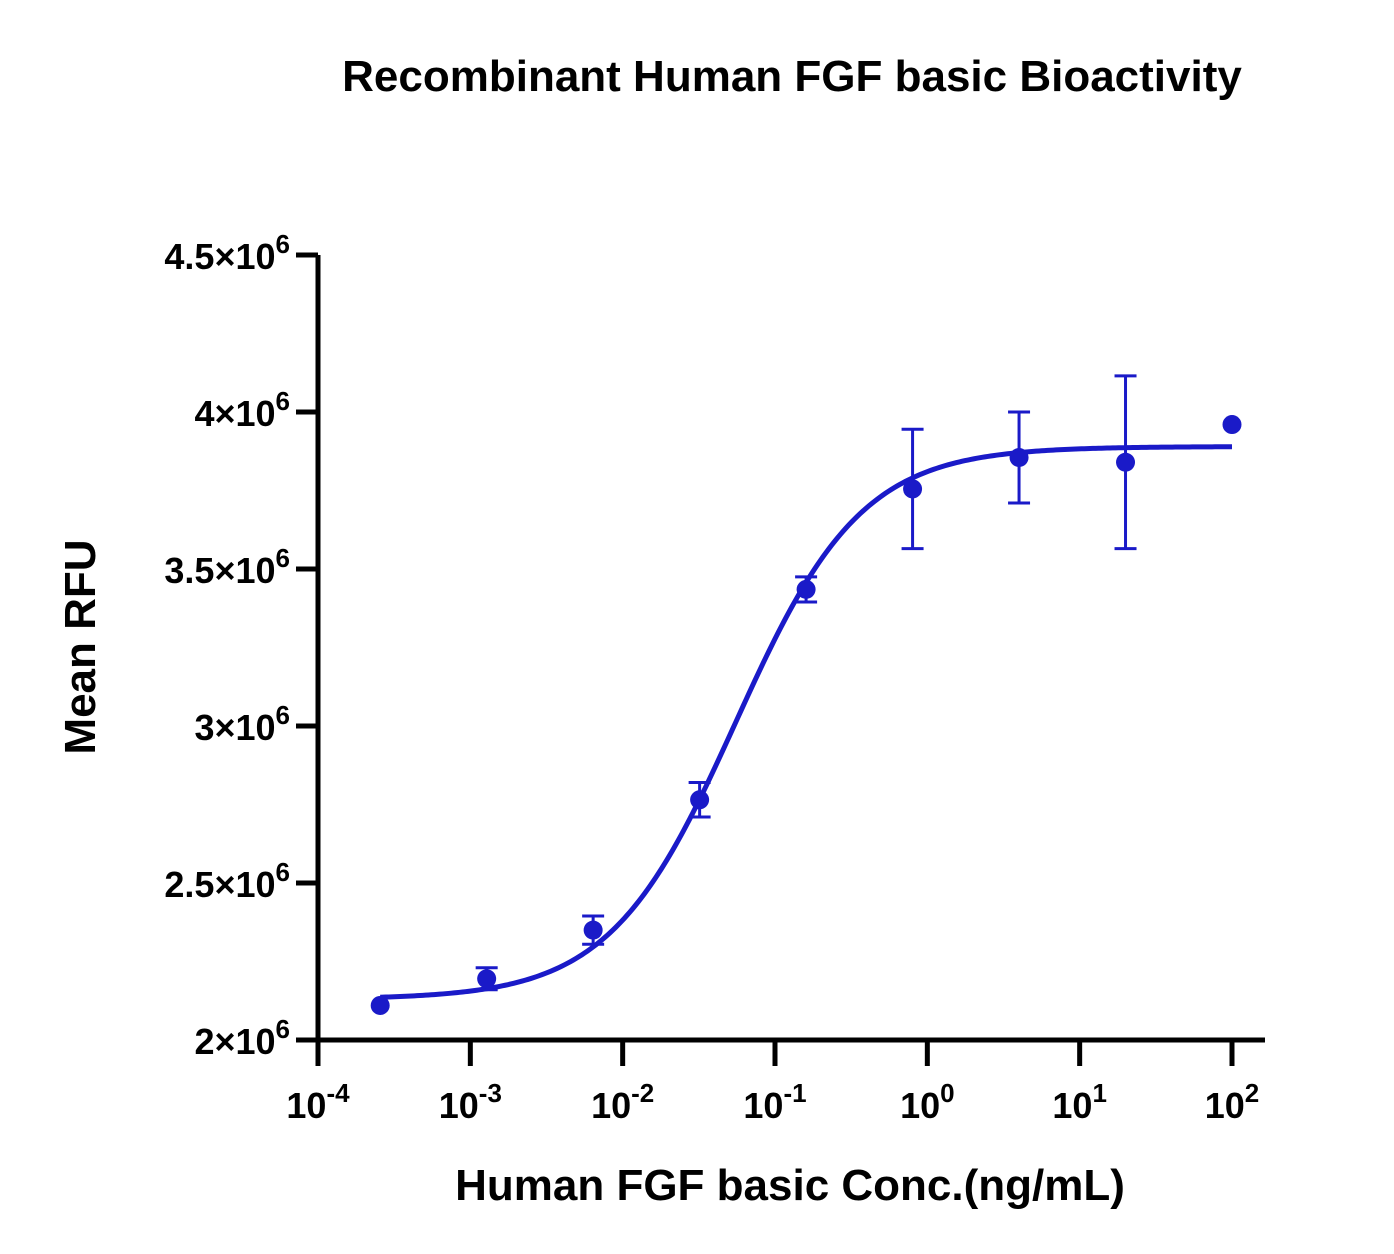  What do you see at coordinates (927, 1102) in the screenshot?
I see `x-tick-label: 10⁰` at bounding box center [927, 1102].